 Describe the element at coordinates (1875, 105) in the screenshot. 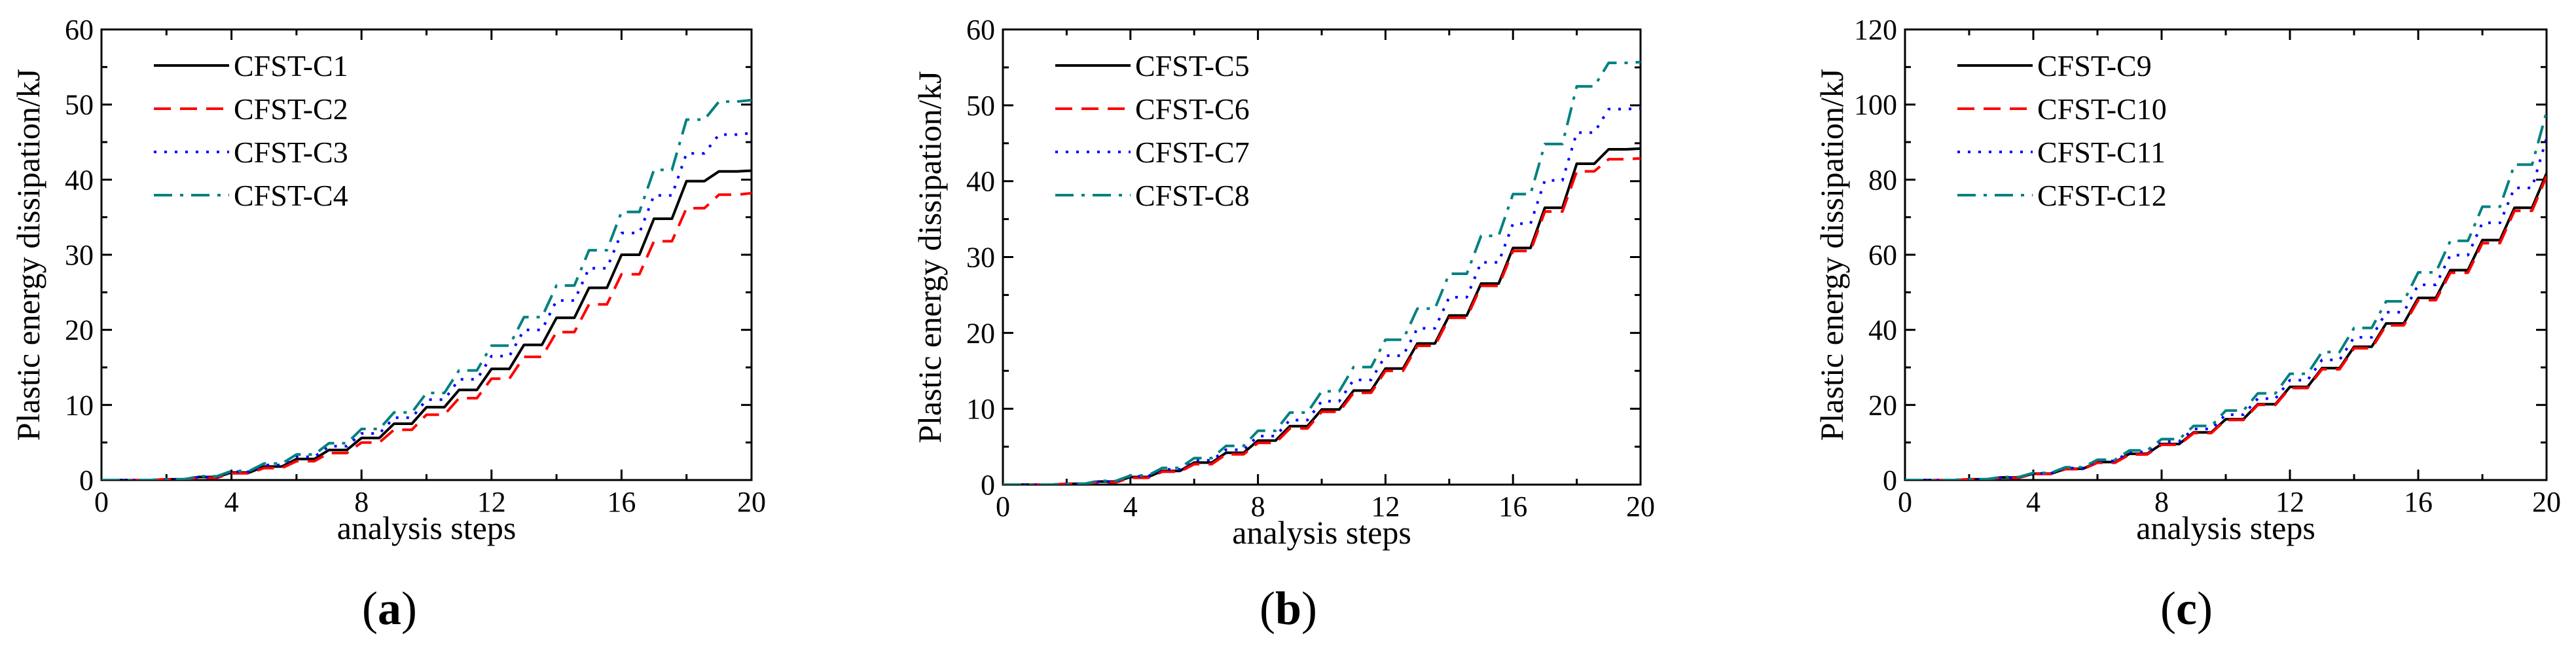

I see `y-tick-label: 100` at that location.